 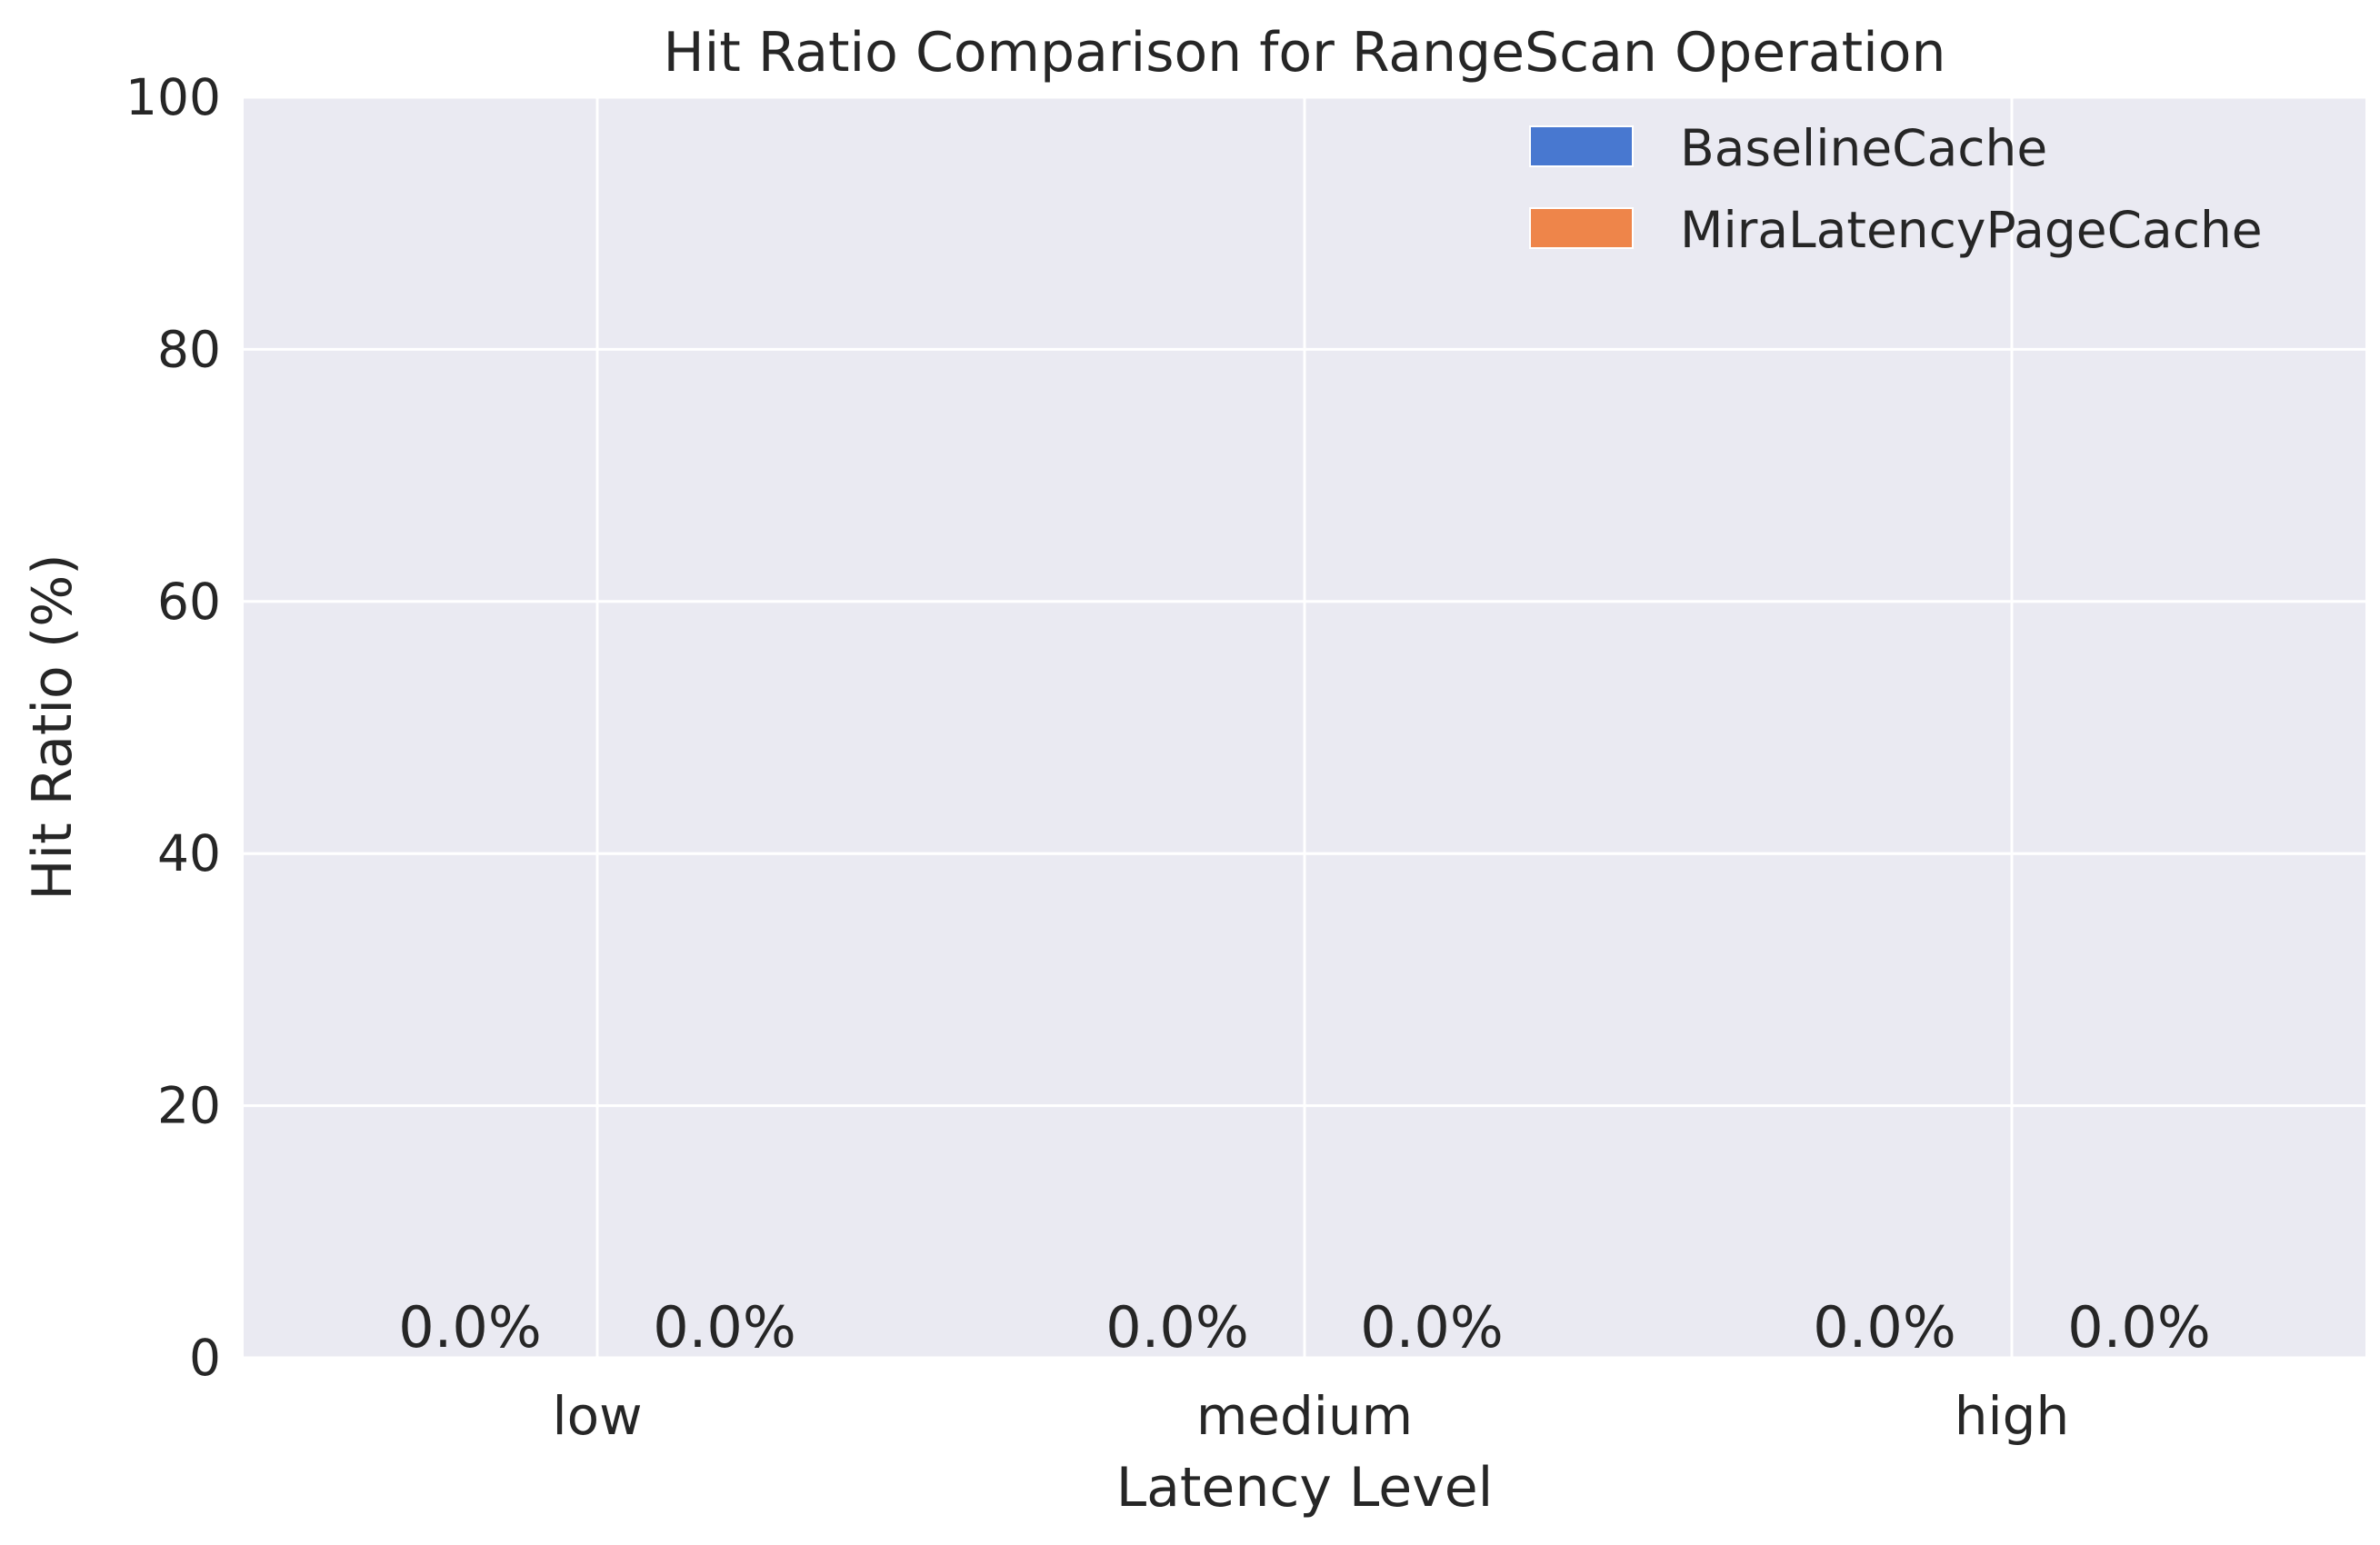 What do you see at coordinates (189, 349) in the screenshot?
I see `y-tick-label: 80` at bounding box center [189, 349].